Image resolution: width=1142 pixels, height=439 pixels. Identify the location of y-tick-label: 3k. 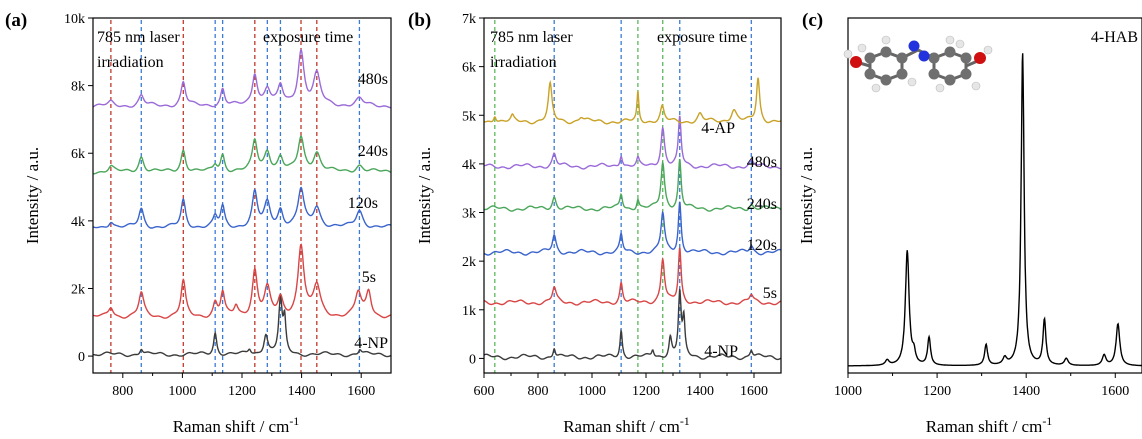
(469, 214).